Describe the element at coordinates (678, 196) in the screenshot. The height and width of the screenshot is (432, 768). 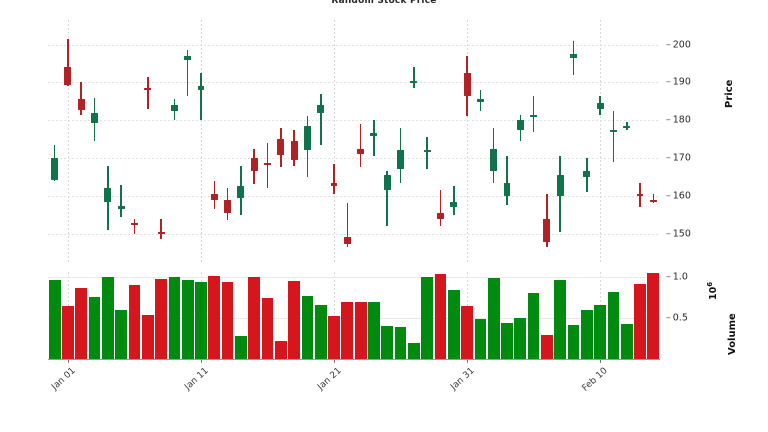
I see `price-tick-label: –160` at that location.